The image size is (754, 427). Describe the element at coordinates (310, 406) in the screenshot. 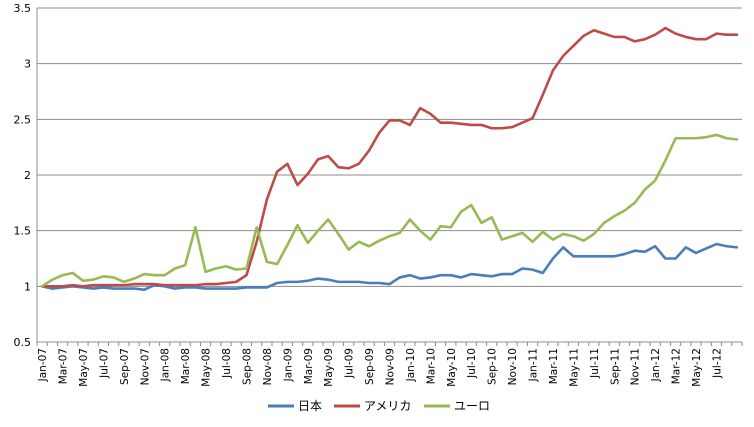

I see `legend-label: 日本` at that location.